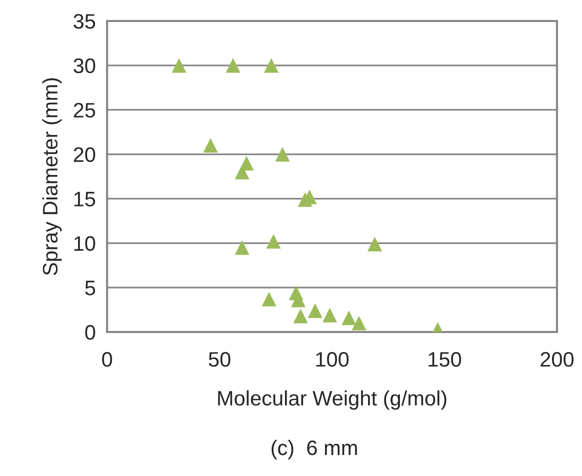  I want to click on y-tick-label: 25, so click(85, 110).